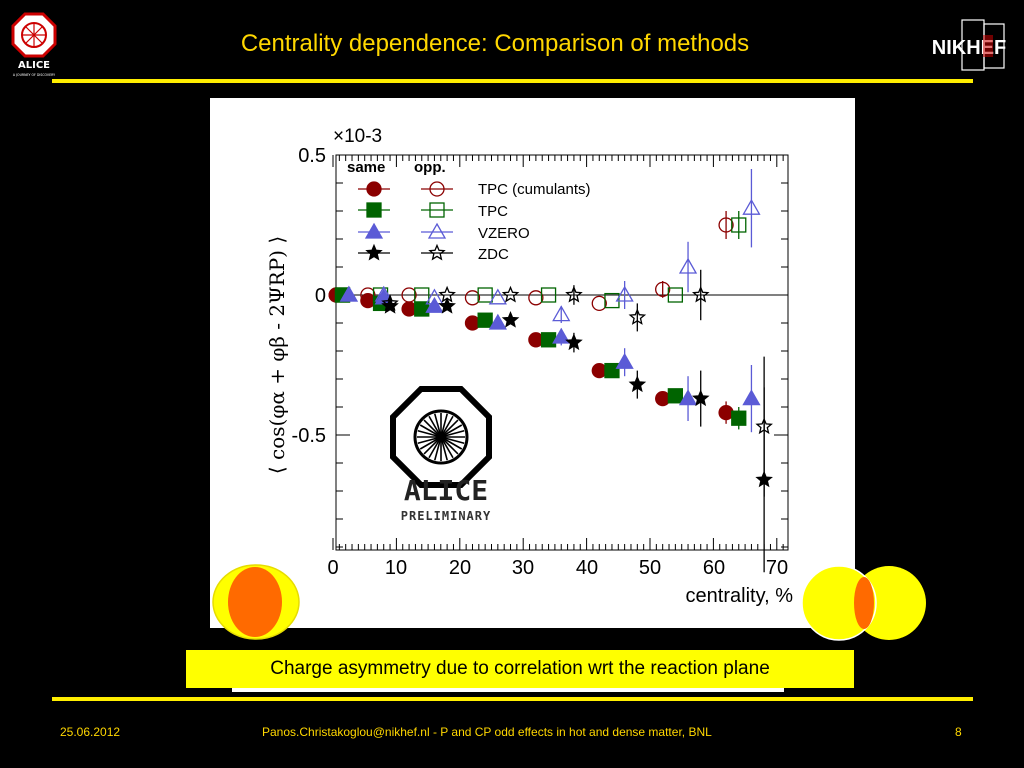 Image resolution: width=1024 pixels, height=768 pixels. I want to click on y-tick-label: -0.5, so click(309, 436).